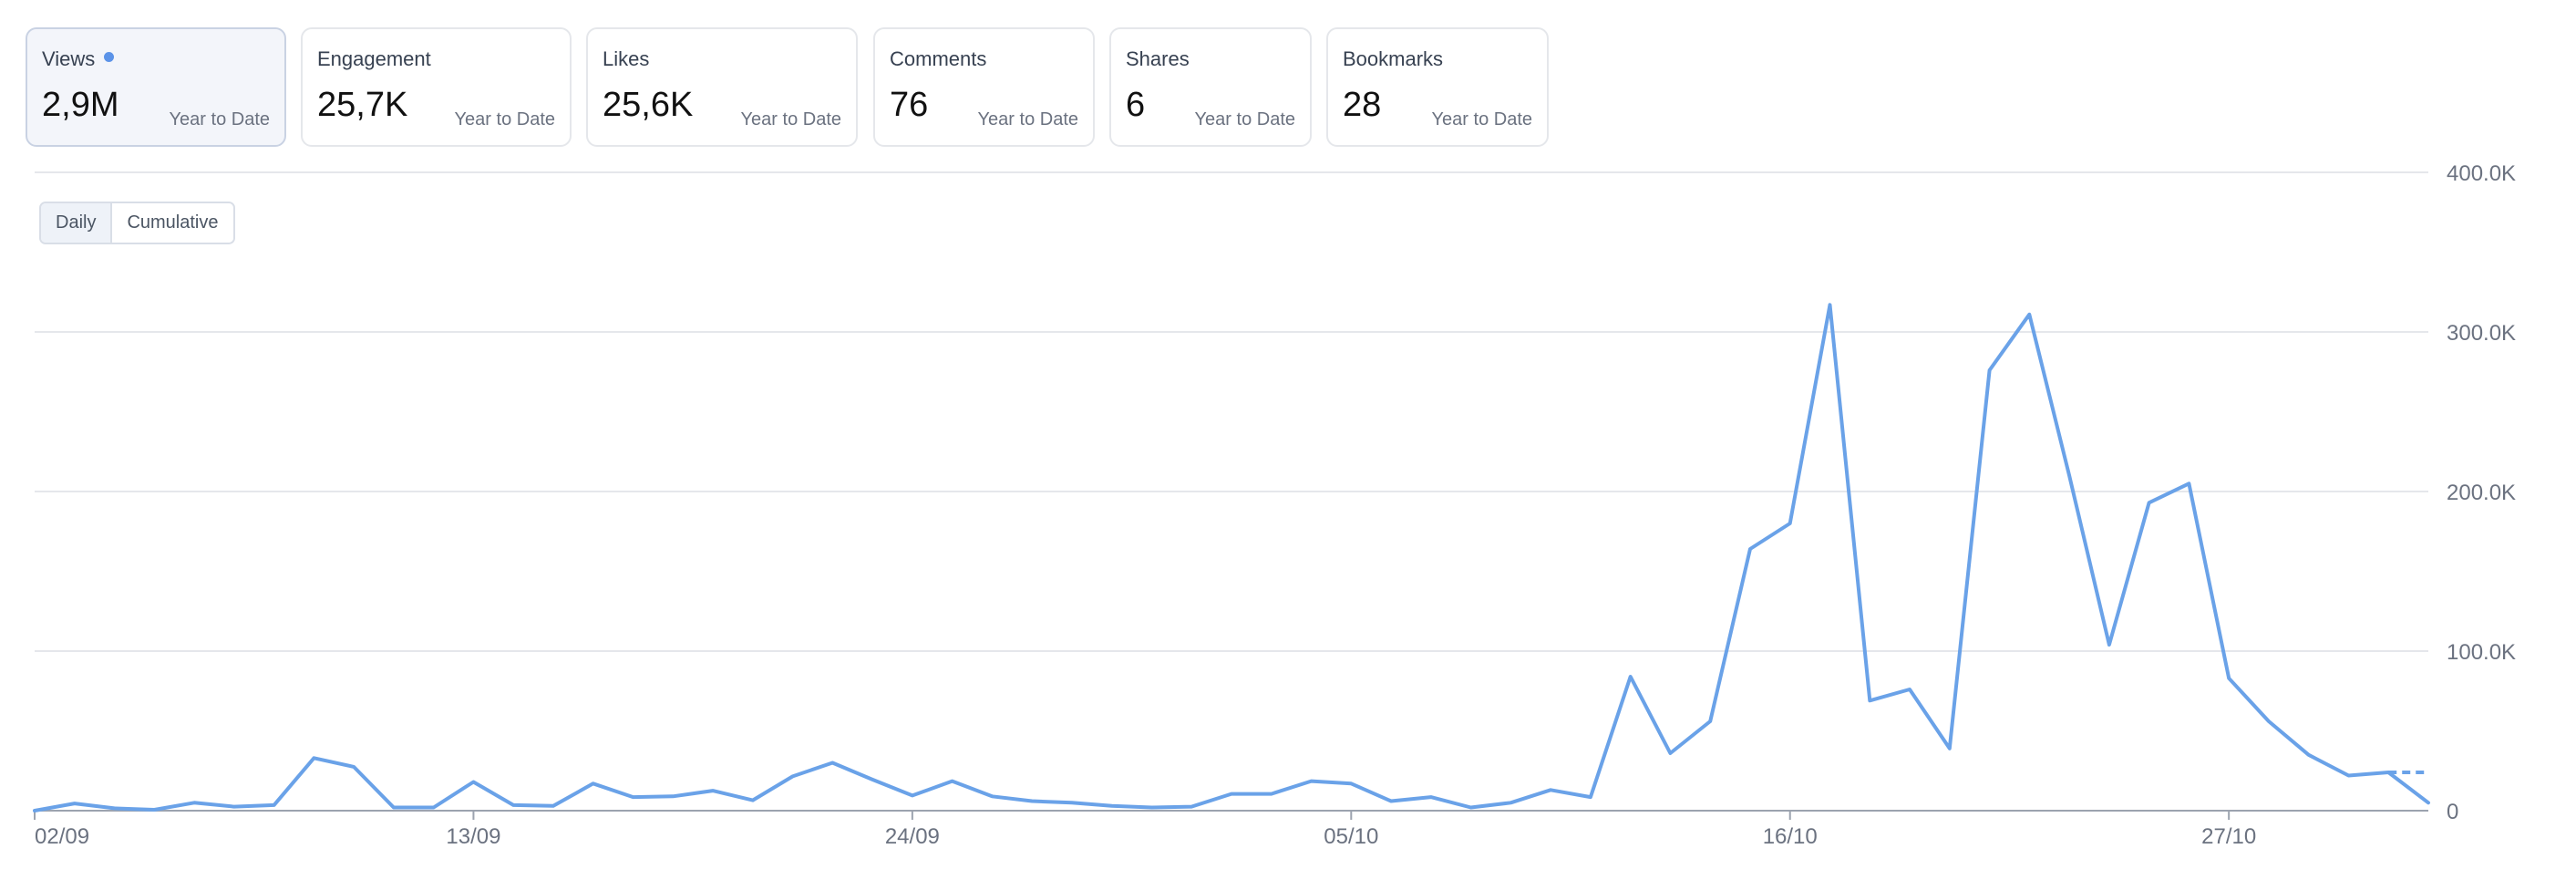 This screenshot has width=2576, height=890. What do you see at coordinates (984, 87) in the screenshot?
I see `metric-card-comments: Comments 76 Year to Date` at bounding box center [984, 87].